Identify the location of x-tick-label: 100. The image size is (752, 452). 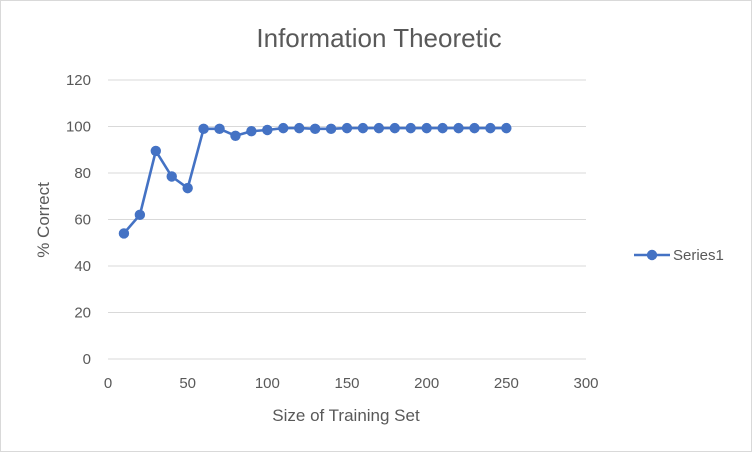
(267, 383).